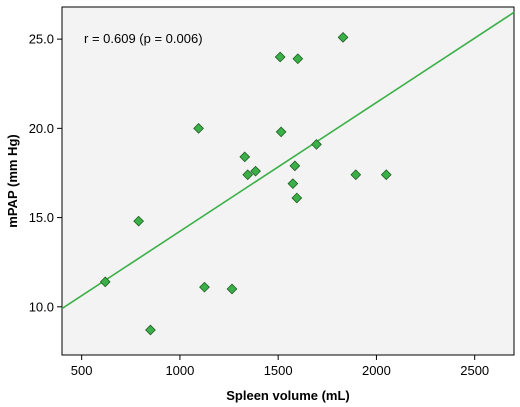 The height and width of the screenshot is (407, 520). What do you see at coordinates (82, 370) in the screenshot?
I see `x-tick-label-500: 500` at bounding box center [82, 370].